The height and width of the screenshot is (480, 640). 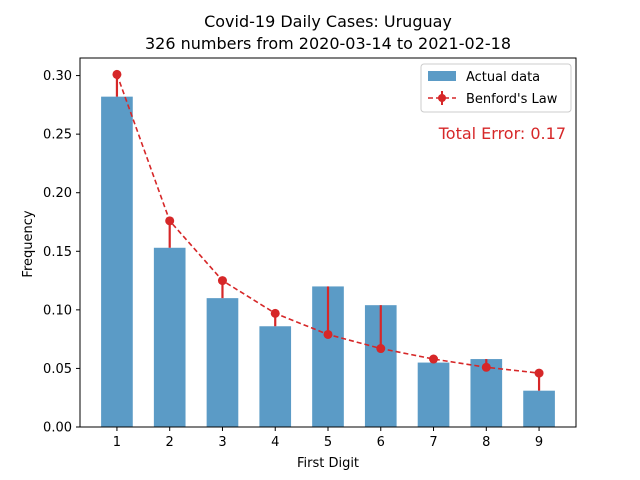 I want to click on x-tick-label-2: 2, so click(x=170, y=442).